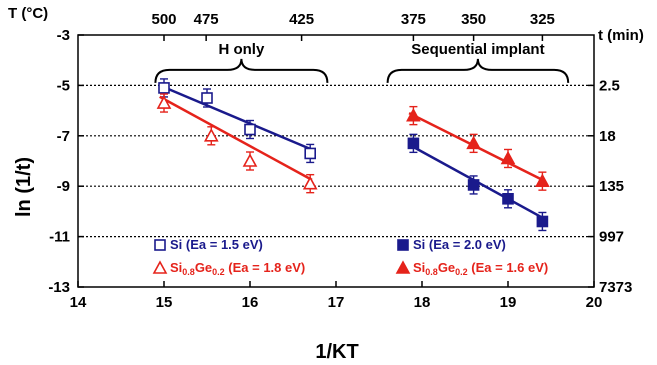 Image resolution: width=657 pixels, height=365 pixels. Describe the element at coordinates (163, 19) in the screenshot. I see `top-tick-label: 500` at that location.